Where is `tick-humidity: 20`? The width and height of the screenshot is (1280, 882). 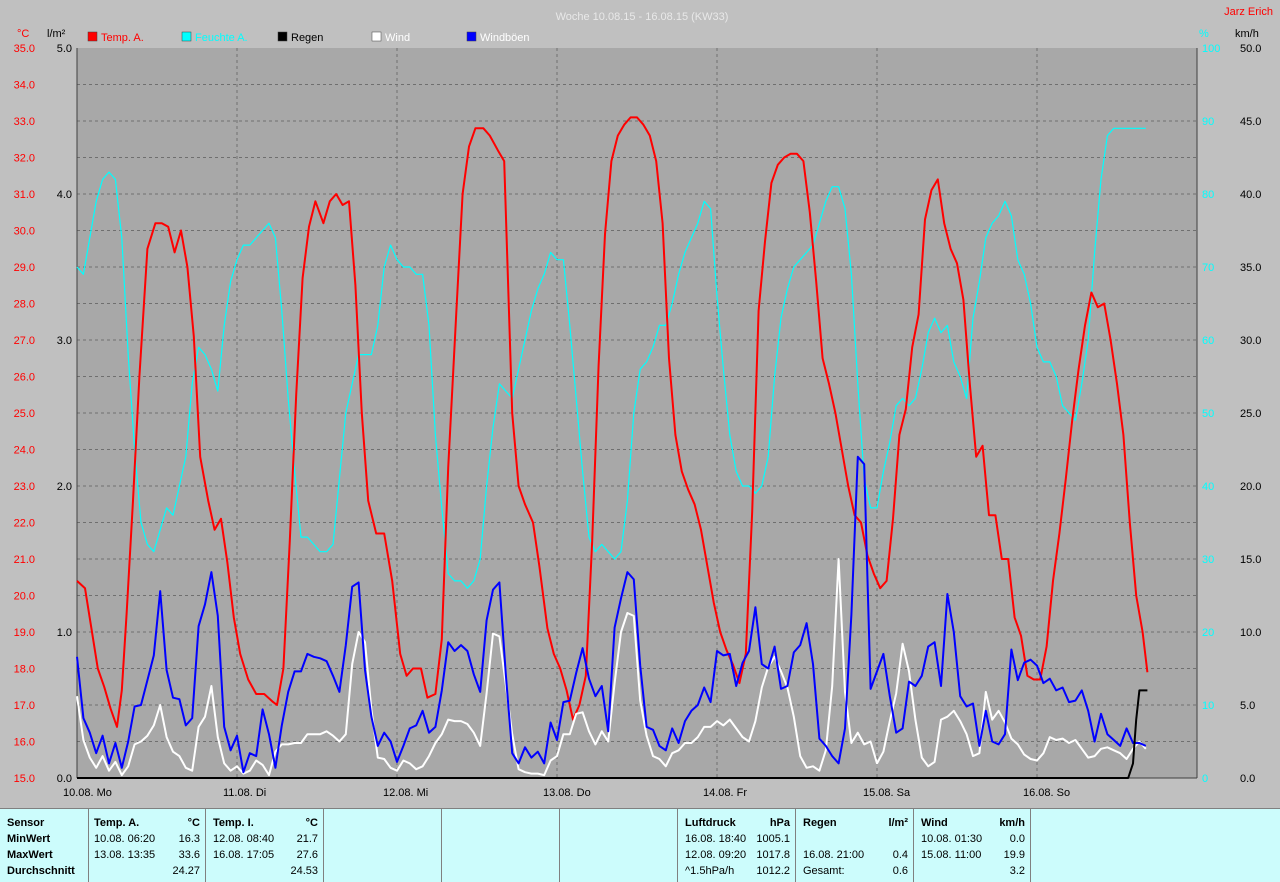 tick-humidity: 20 is located at coordinates (1208, 633).